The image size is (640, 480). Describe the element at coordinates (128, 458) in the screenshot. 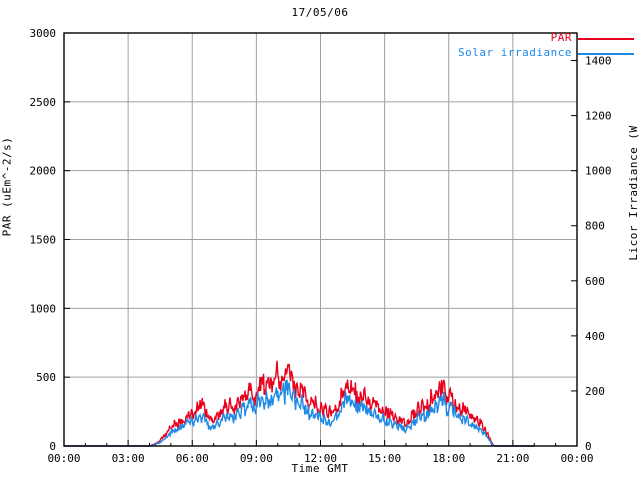

I see `x-axis-tick-label: 03:00` at that location.